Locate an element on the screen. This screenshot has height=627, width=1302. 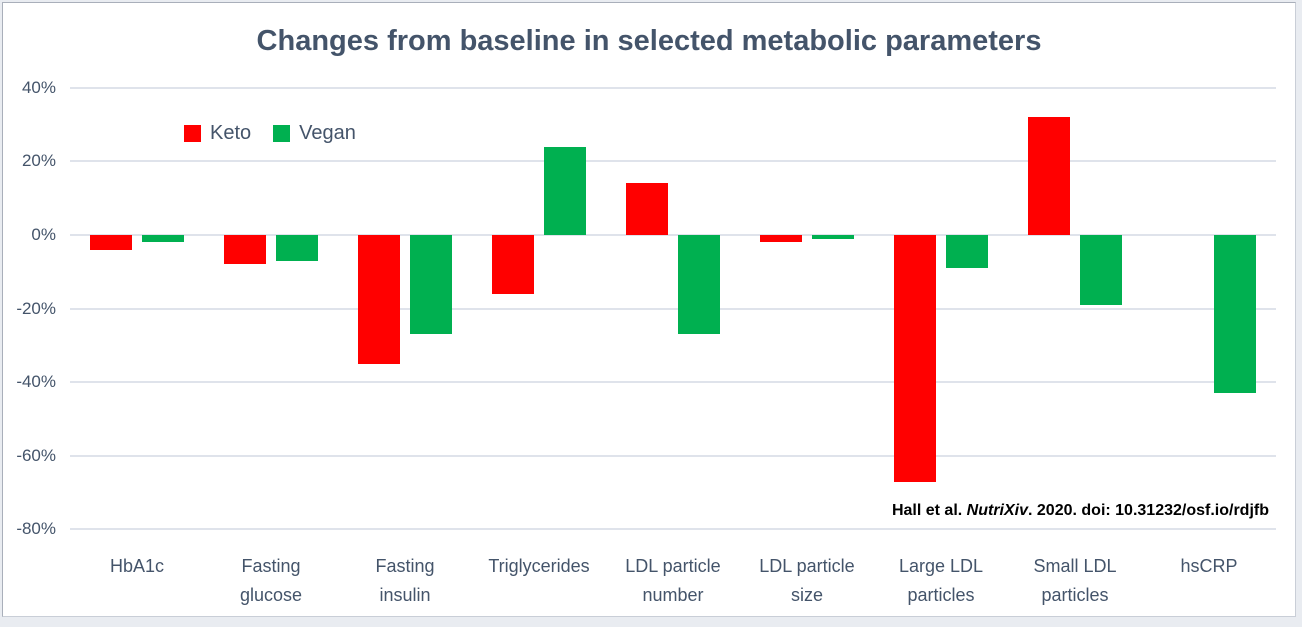
legend-label-keto: Keto is located at coordinates (231, 133).